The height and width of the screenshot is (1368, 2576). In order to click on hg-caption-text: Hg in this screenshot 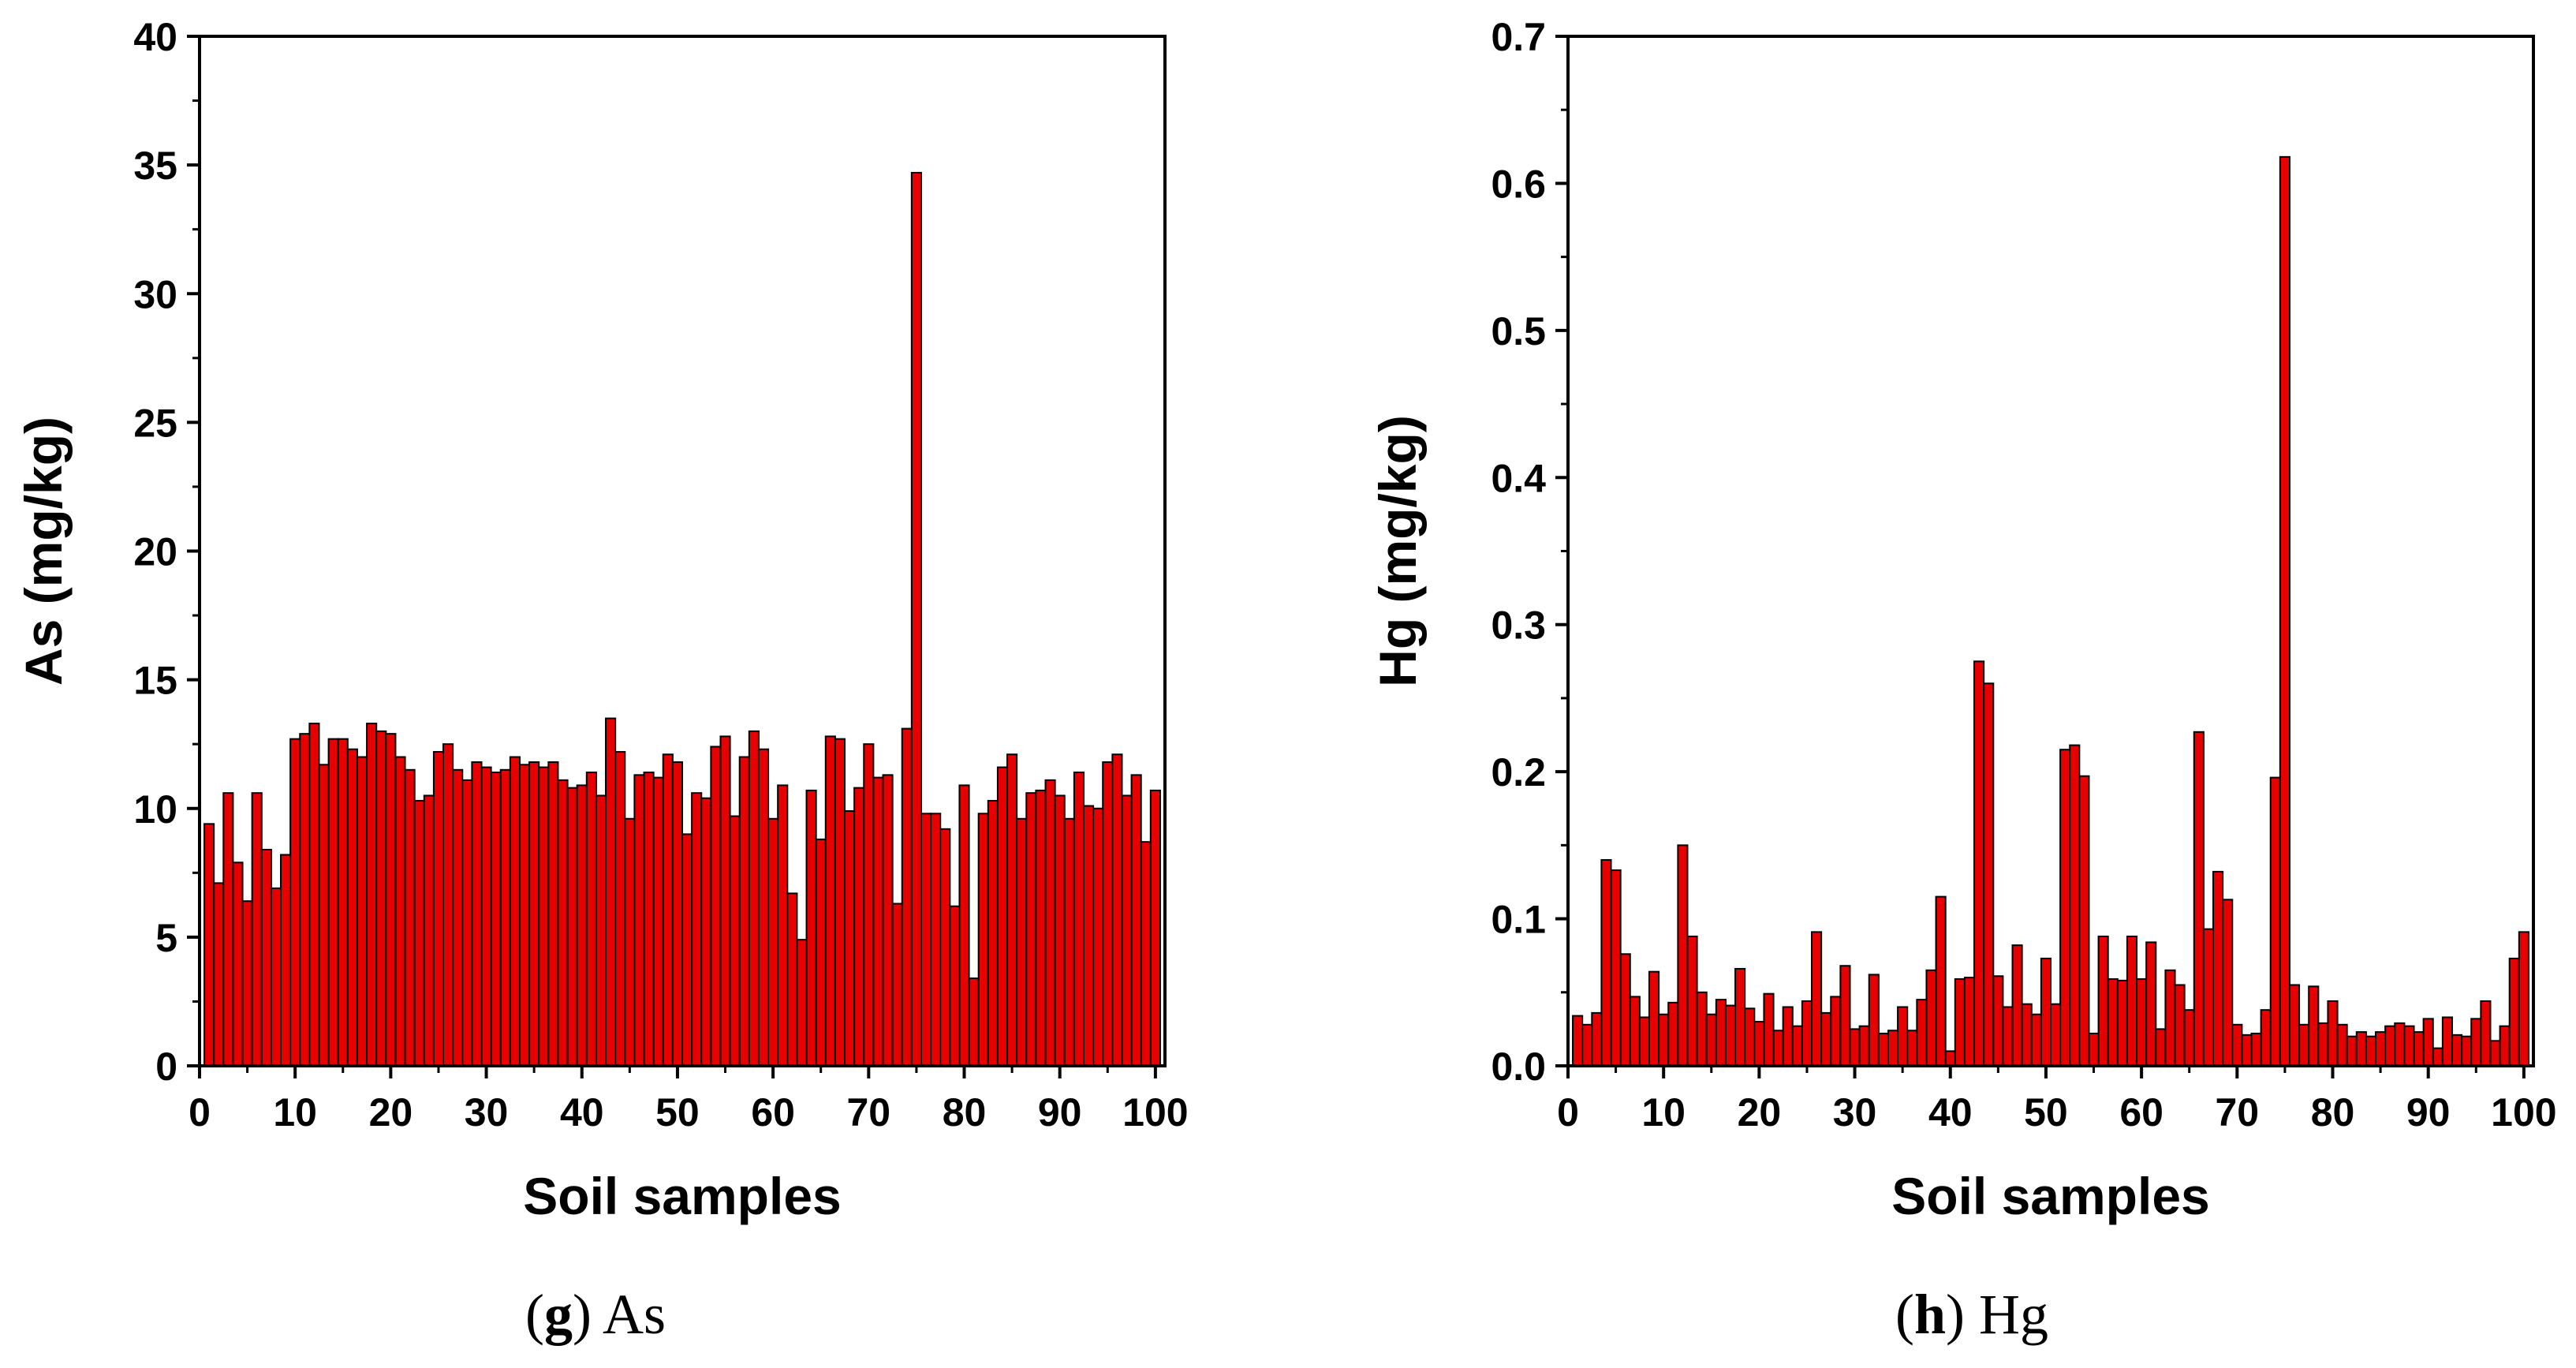, I will do `click(2013, 1314)`.